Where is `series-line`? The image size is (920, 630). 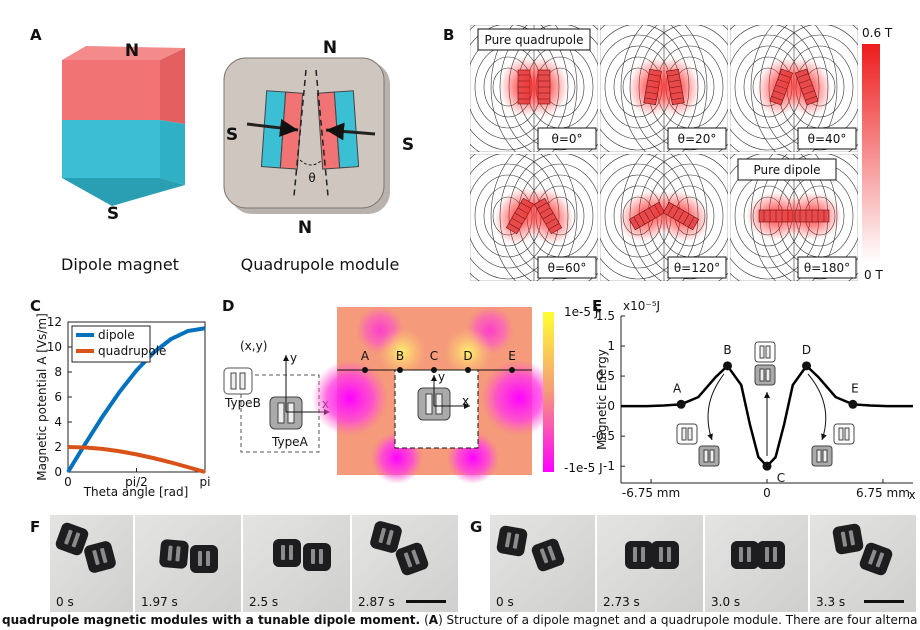
series-line is located at coordinates (136, 459).